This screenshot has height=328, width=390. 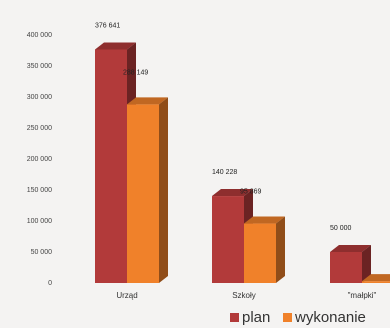 I want to click on y-tick-label: 350 000, so click(x=39, y=66).